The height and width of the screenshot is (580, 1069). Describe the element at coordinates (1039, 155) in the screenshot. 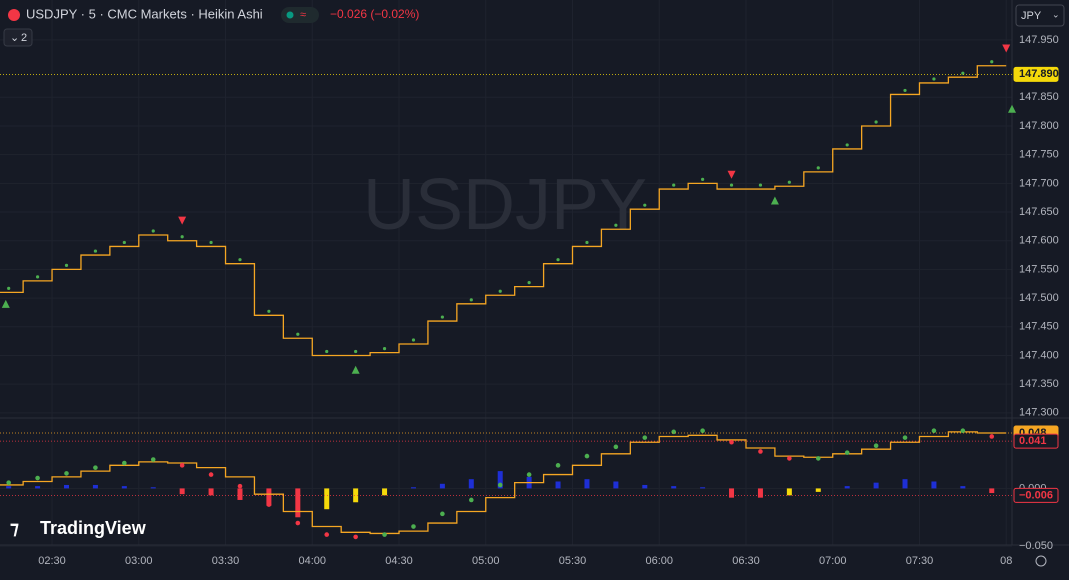

I see `y-tick-label: 147.750` at that location.